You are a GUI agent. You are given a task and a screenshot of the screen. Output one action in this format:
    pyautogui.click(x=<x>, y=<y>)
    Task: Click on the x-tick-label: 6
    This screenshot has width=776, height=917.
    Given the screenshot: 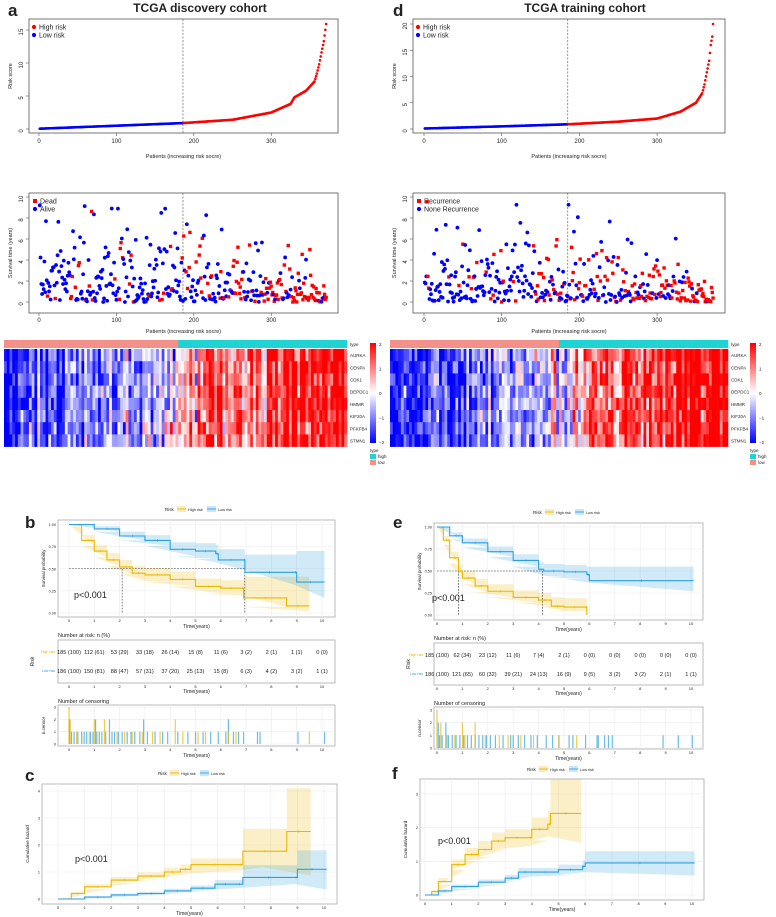 What is the action you would take?
    pyautogui.click(x=589, y=688)
    